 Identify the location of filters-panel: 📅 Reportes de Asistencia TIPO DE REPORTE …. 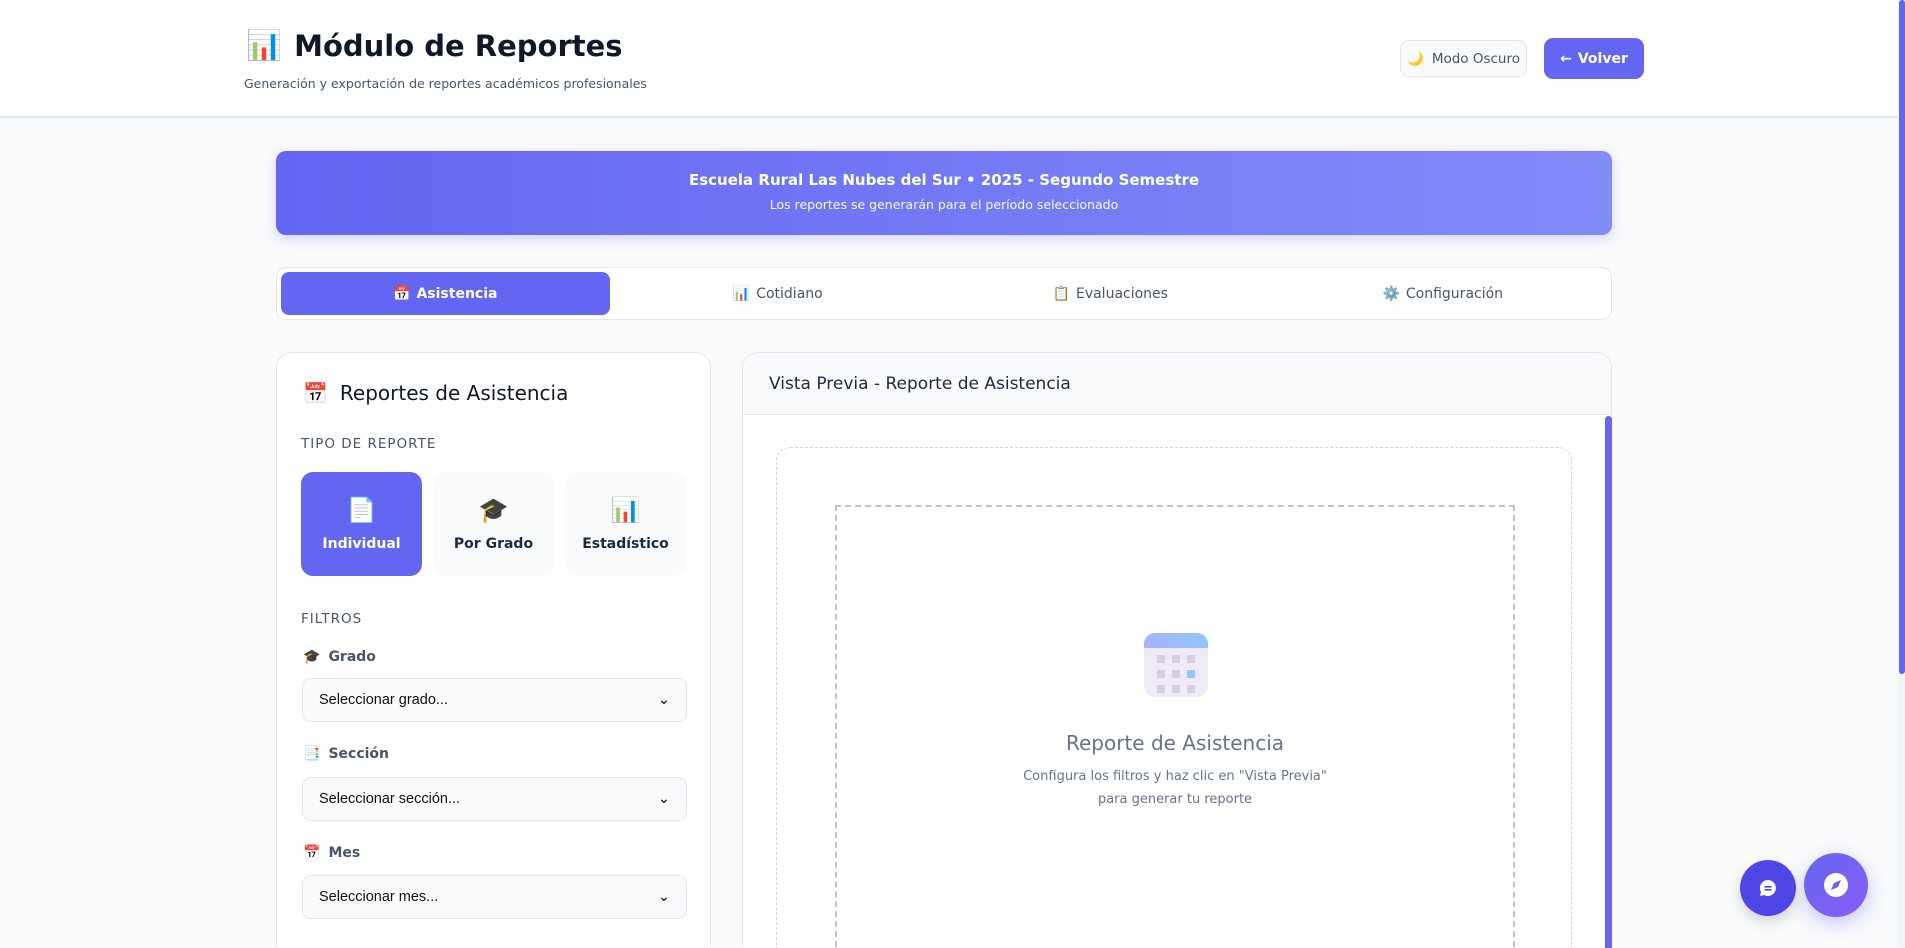
(493, 649).